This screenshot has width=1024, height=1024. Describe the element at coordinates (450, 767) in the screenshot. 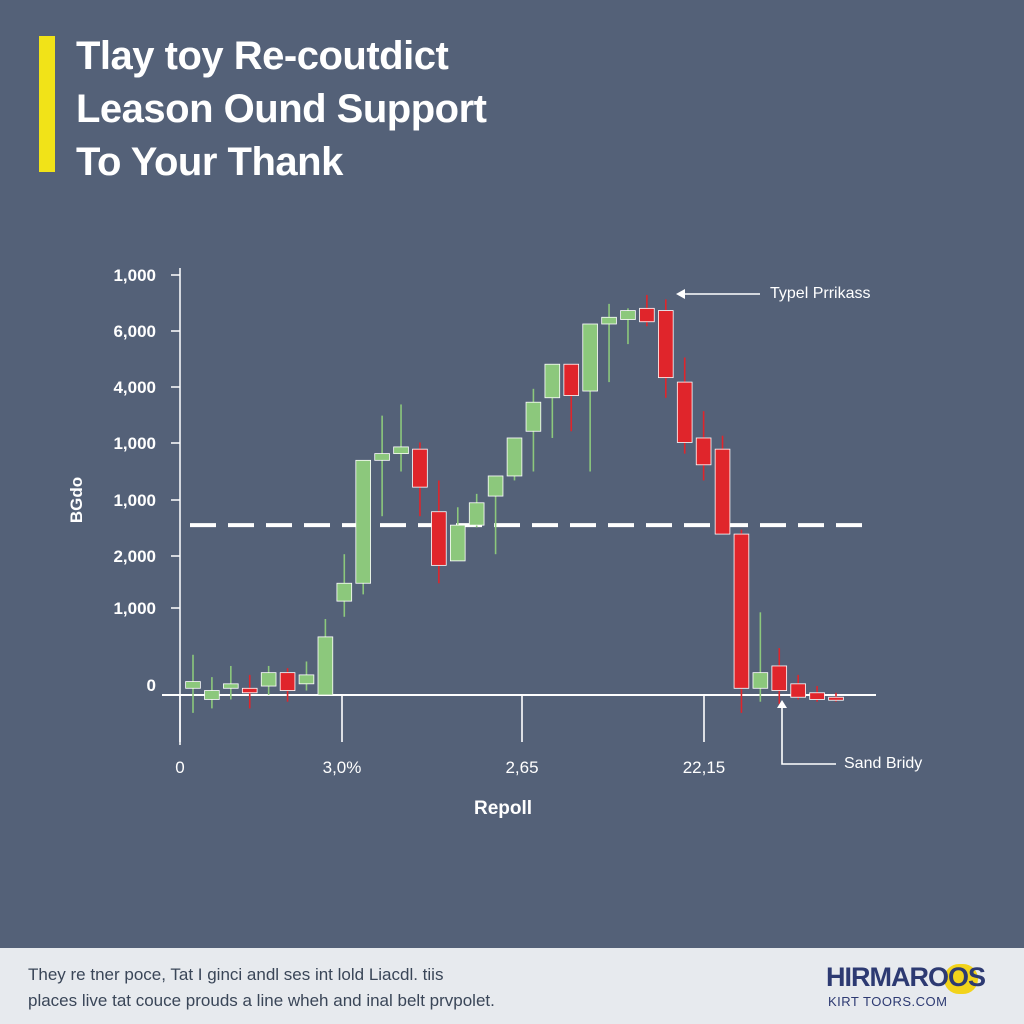

I see `x-tick-labels: 0 3,0% 2,65 22,15` at that location.